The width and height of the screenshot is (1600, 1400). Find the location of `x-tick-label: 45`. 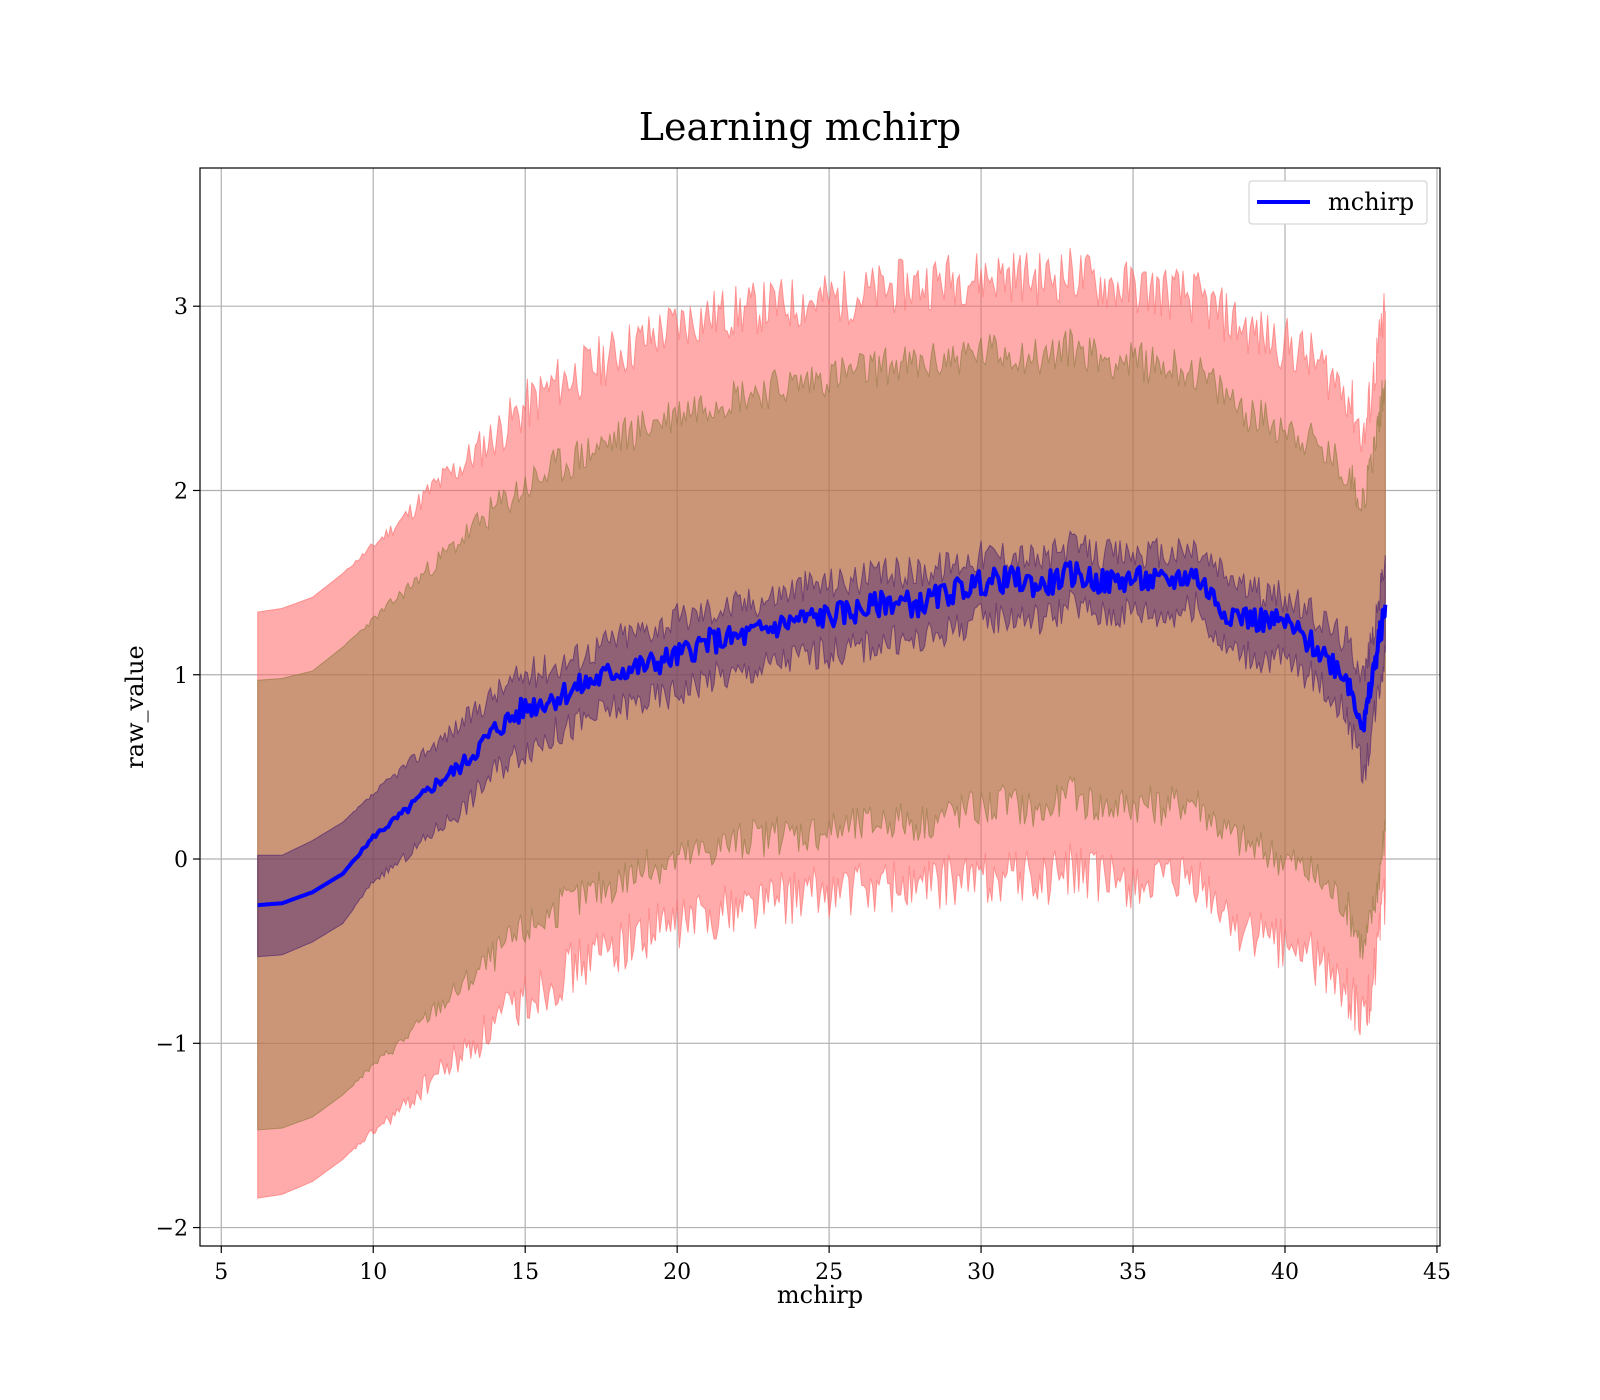

x-tick-label: 45 is located at coordinates (1437, 1272).